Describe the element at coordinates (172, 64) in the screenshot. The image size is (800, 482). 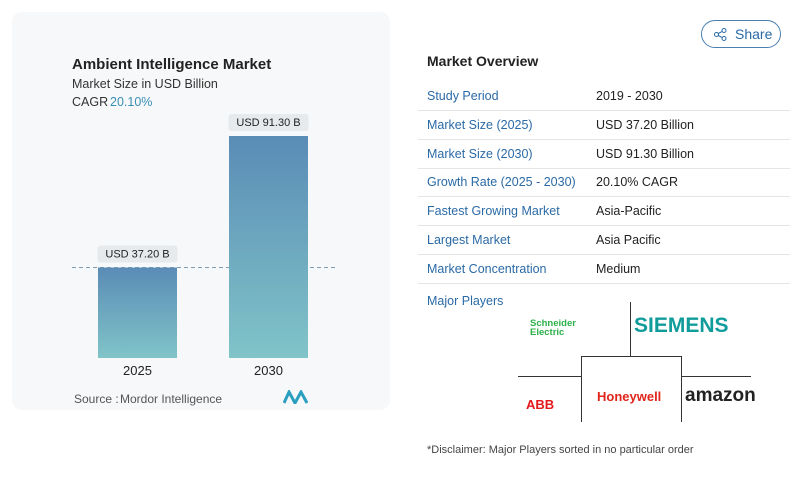
I see `chart-title: Ambient Intelligence Market` at that location.